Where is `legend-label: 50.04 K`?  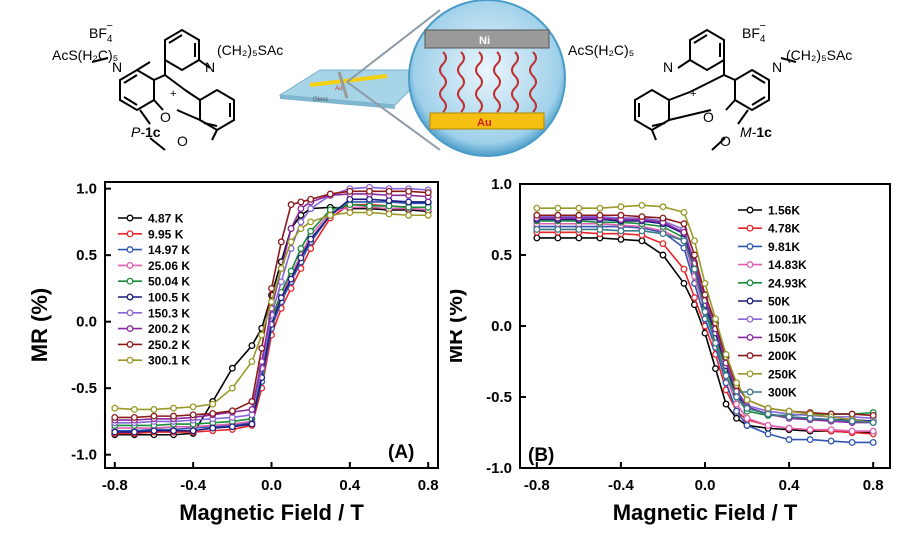 legend-label: 50.04 K is located at coordinates (169, 282).